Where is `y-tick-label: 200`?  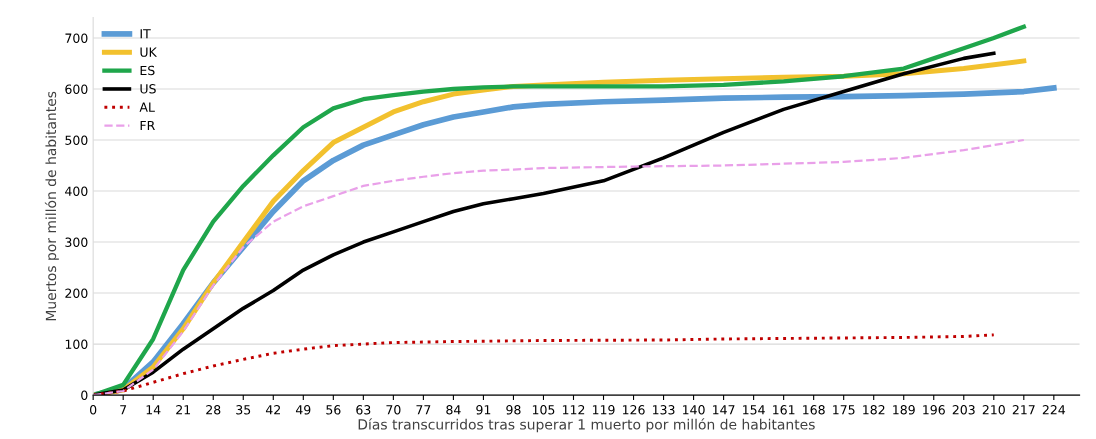
y-tick-label: 200 is located at coordinates (76, 293).